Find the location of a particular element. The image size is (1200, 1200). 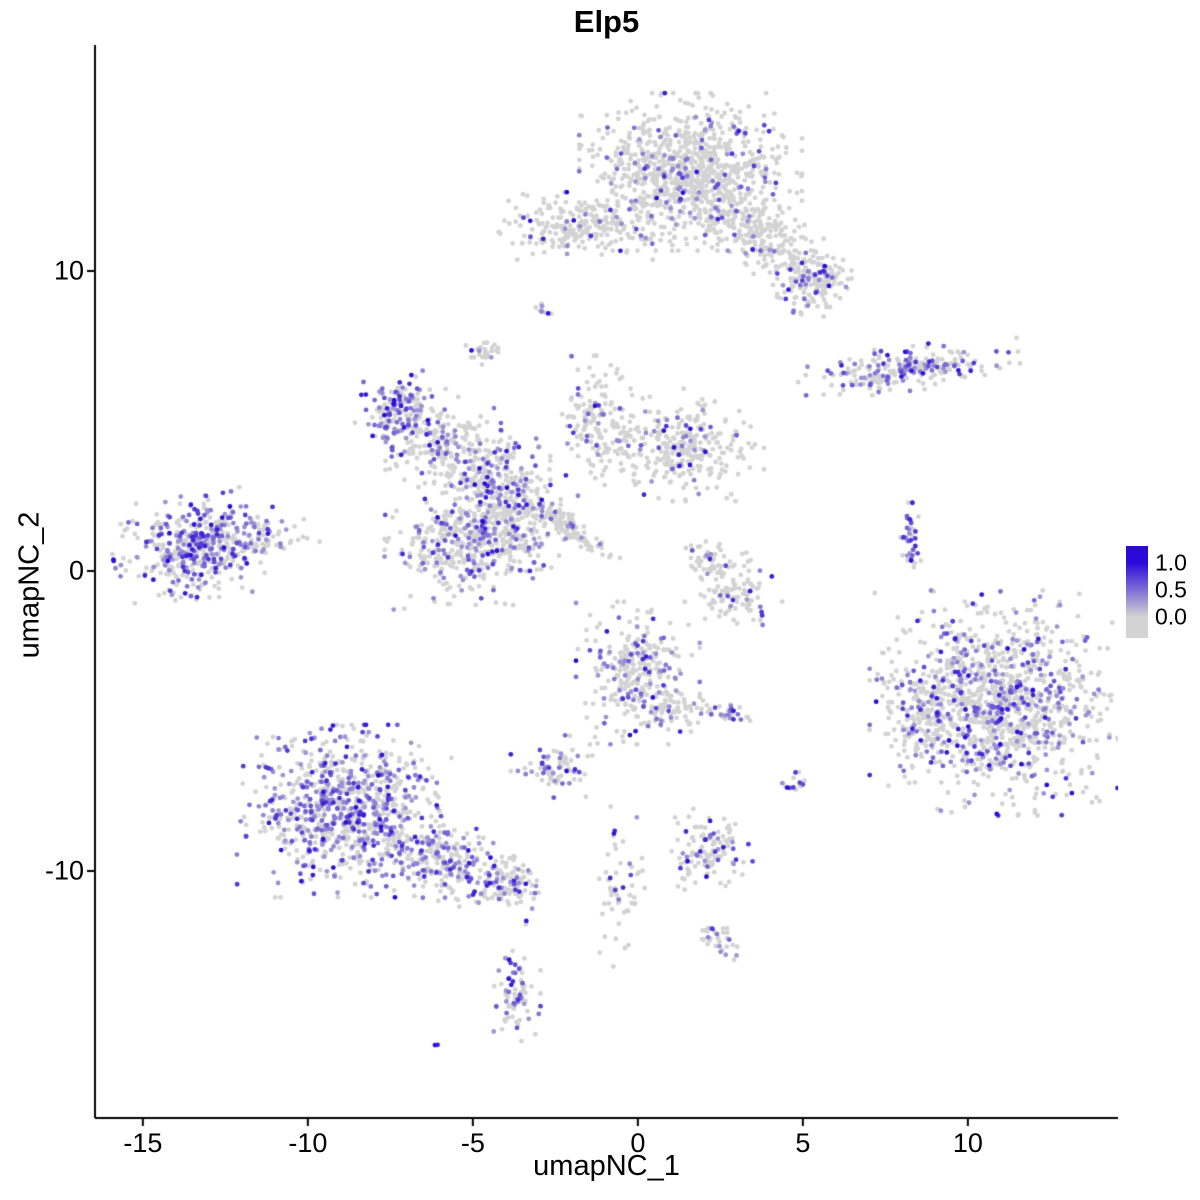

color-legend: 1.0 0.5 0.0 is located at coordinates (1163, 592).